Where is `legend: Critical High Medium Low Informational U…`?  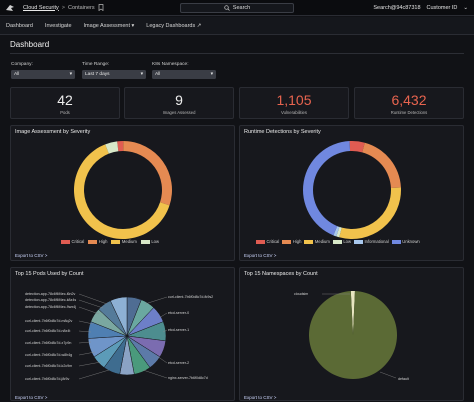 legend: Critical High Medium Low Informational U… is located at coordinates (338, 241).